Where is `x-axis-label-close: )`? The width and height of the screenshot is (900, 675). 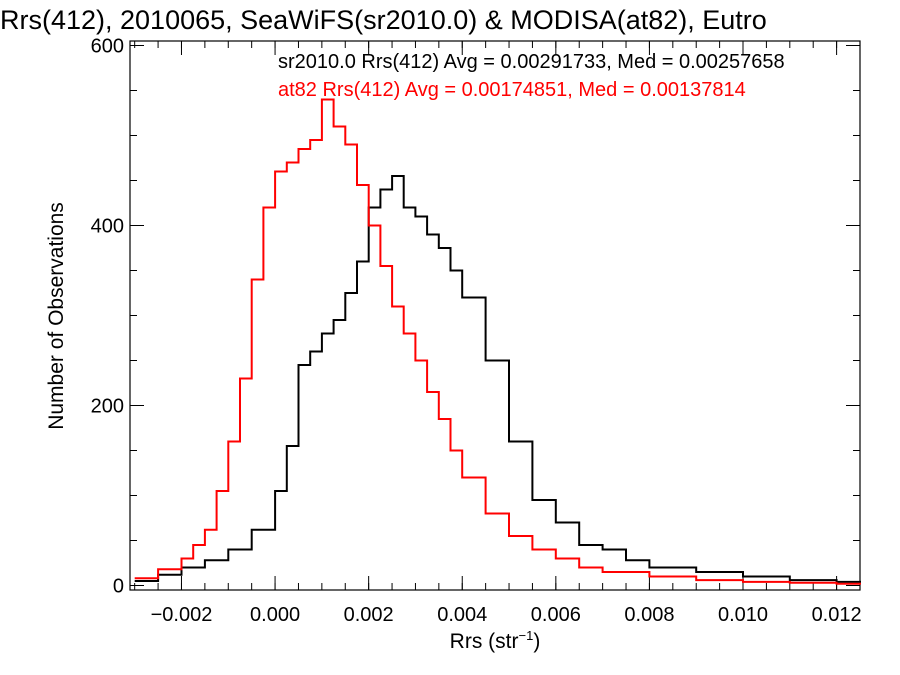
x-axis-label-close: ) is located at coordinates (536, 641).